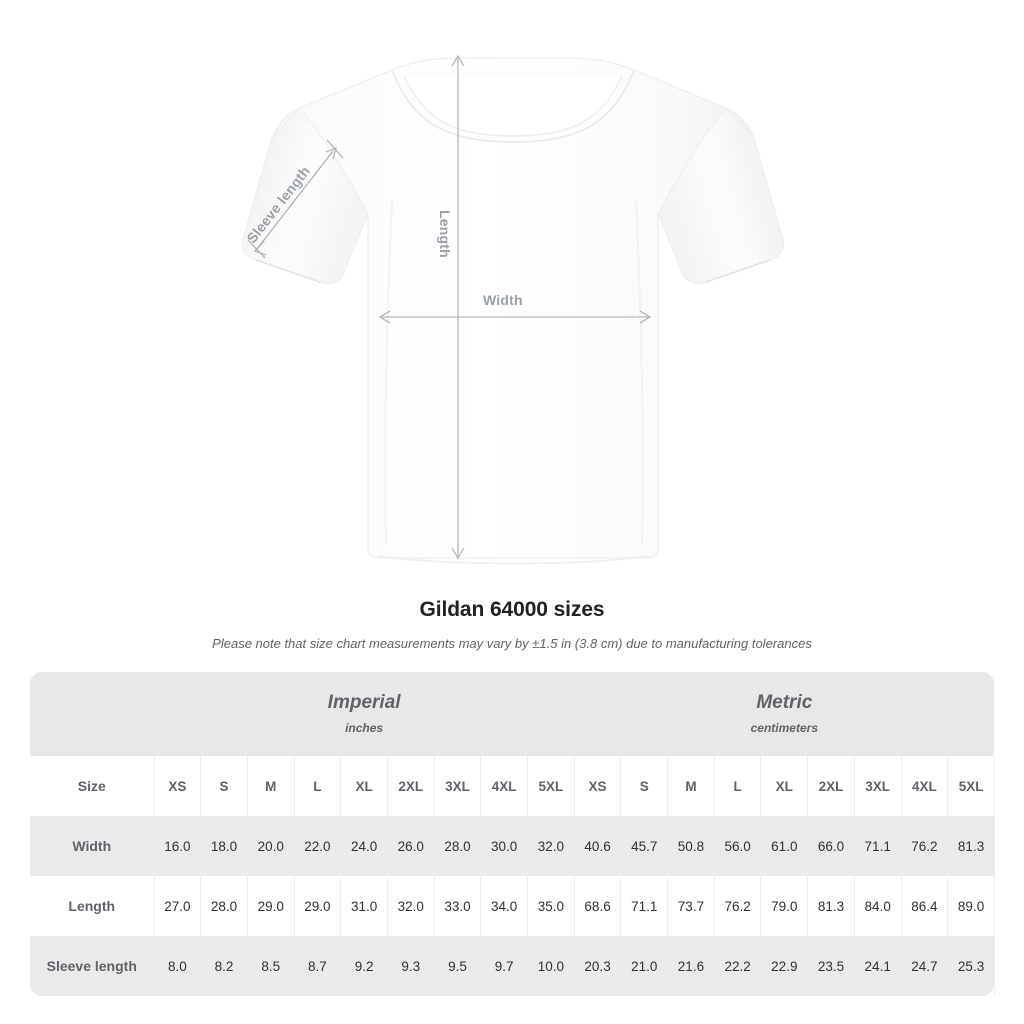 The width and height of the screenshot is (1024, 1024). I want to click on measurement-cell: 76.2, so click(737, 906).